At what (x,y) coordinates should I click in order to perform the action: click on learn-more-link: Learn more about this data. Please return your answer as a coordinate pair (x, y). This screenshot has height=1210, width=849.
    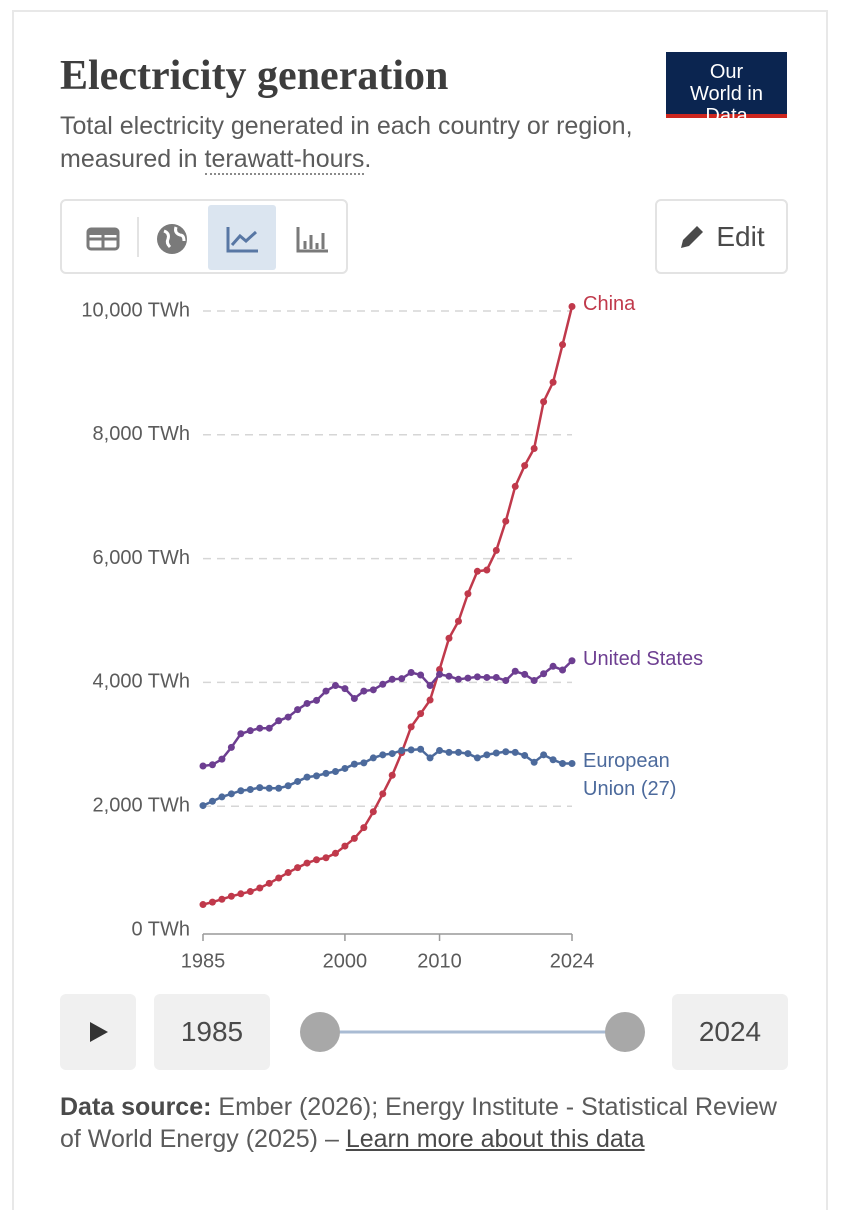
    Looking at the image, I should click on (495, 1139).